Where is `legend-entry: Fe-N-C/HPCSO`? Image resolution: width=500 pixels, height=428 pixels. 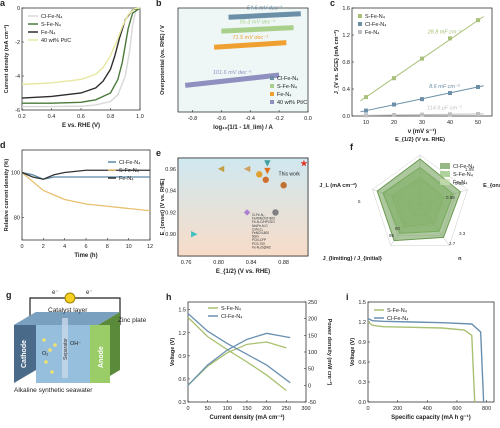
legend-entry: Fe-N-C/HPCSO is located at coordinates (263, 222).